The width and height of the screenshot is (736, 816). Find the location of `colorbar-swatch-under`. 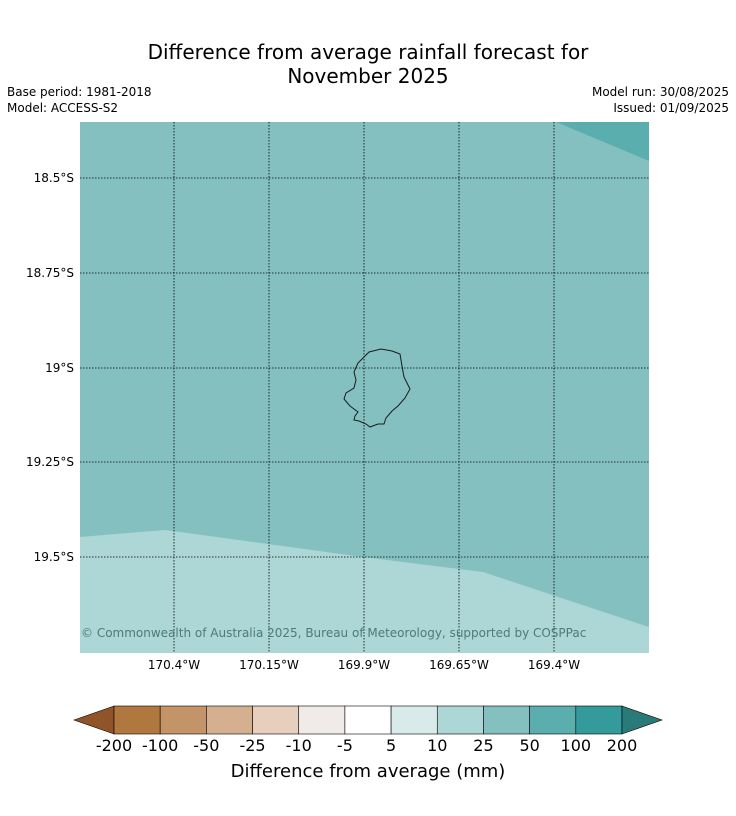

colorbar-swatch-under is located at coordinates (94, 720).